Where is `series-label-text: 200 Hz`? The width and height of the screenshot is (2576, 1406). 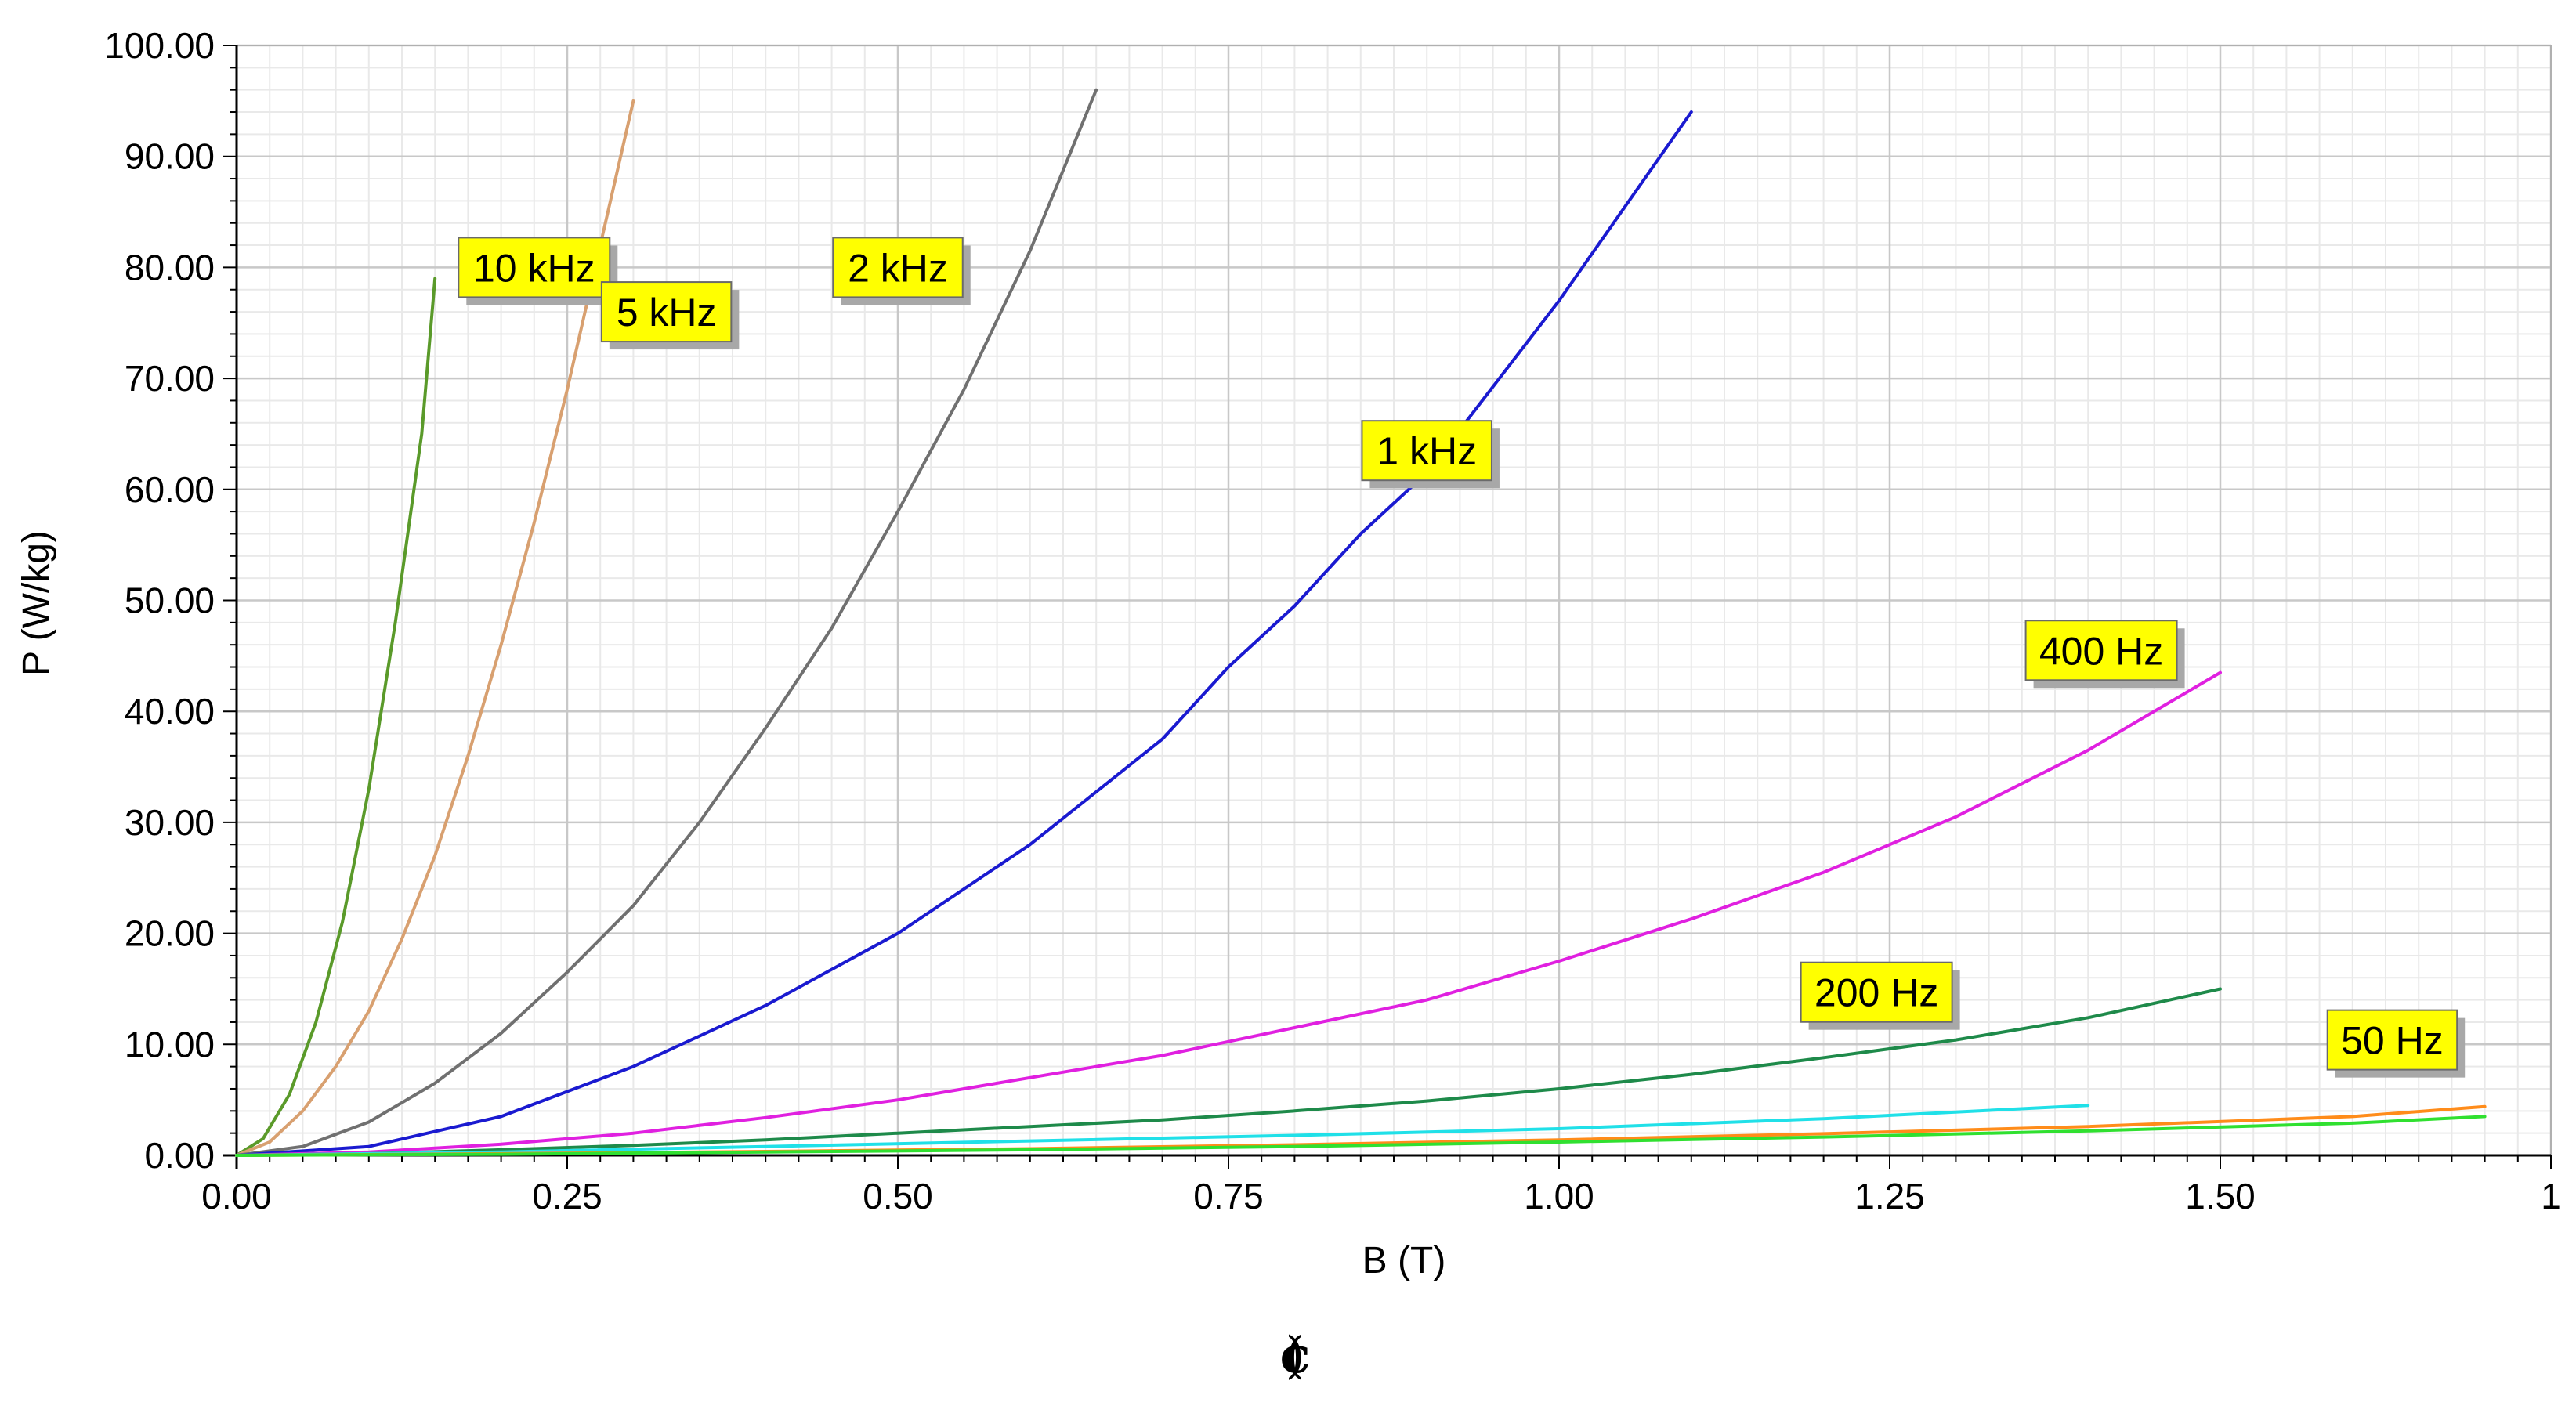
series-label-text: 200 Hz is located at coordinates (1876, 993).